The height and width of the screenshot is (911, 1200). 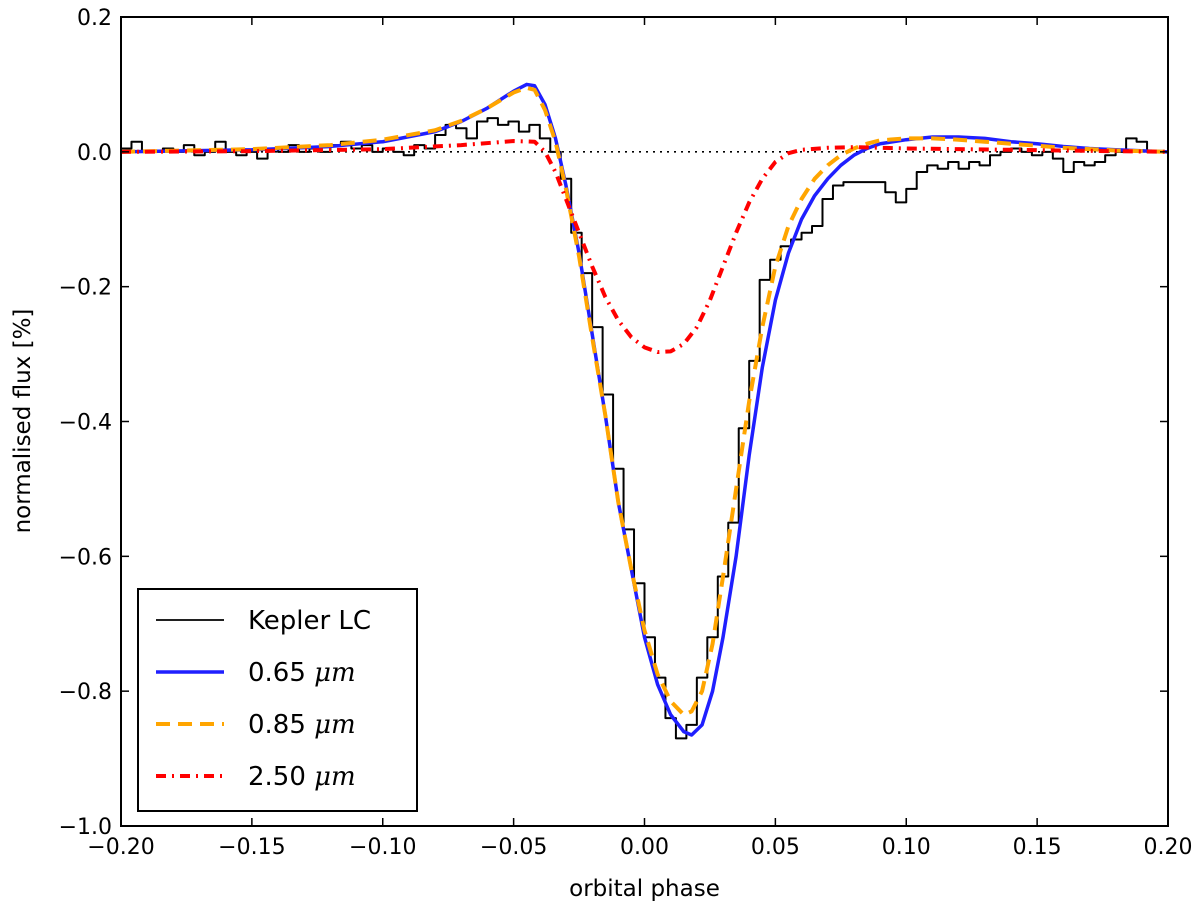 What do you see at coordinates (775, 847) in the screenshot?
I see `x-tick-label: 0.05` at bounding box center [775, 847].